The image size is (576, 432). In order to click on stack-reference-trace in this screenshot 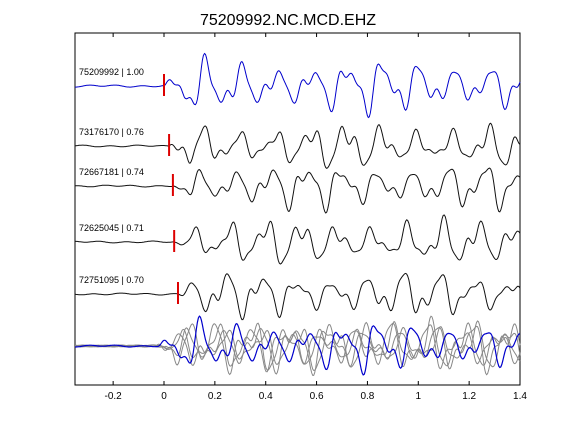, I will do `click(298, 345)`.